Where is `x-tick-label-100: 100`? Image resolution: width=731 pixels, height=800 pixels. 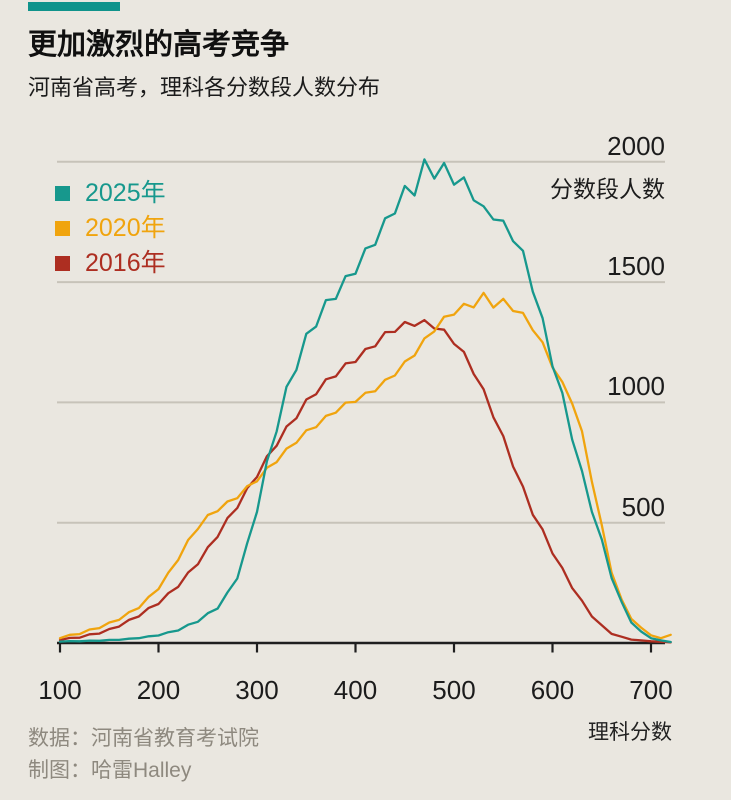 x-tick-label-100: 100 is located at coordinates (60, 690).